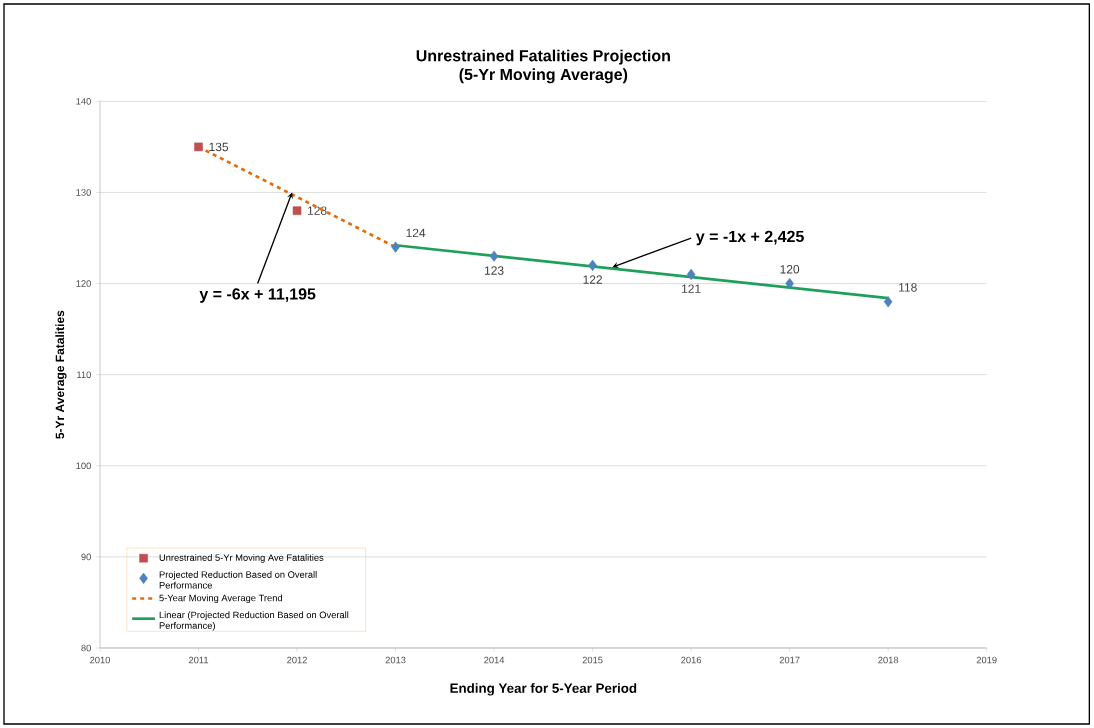  What do you see at coordinates (494, 660) in the screenshot?
I see `x-tick-label: 2014` at bounding box center [494, 660].